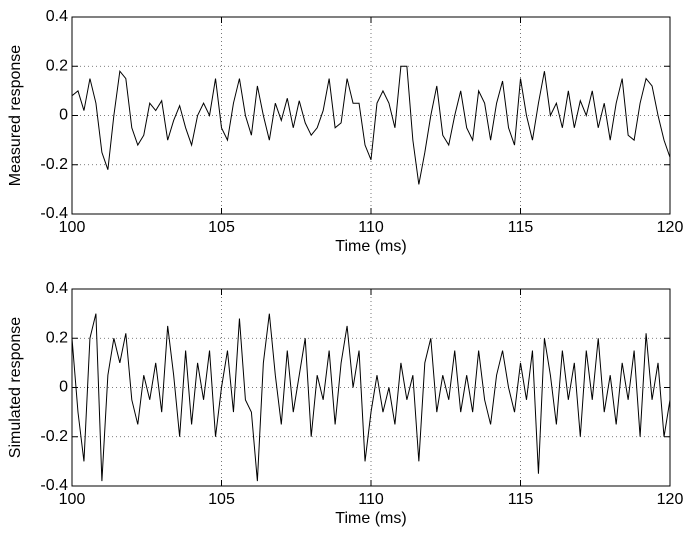 The image size is (692, 537). What do you see at coordinates (15, 116) in the screenshot?
I see `y-axis-label: Measured response` at bounding box center [15, 116].